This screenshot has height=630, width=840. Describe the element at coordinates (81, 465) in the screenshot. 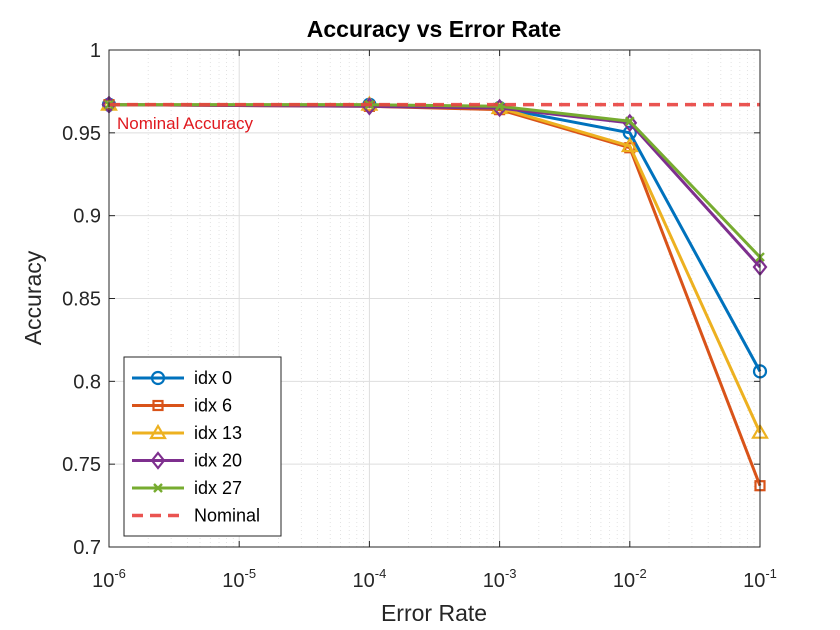

I see `y-tick-label: 0.75` at that location.